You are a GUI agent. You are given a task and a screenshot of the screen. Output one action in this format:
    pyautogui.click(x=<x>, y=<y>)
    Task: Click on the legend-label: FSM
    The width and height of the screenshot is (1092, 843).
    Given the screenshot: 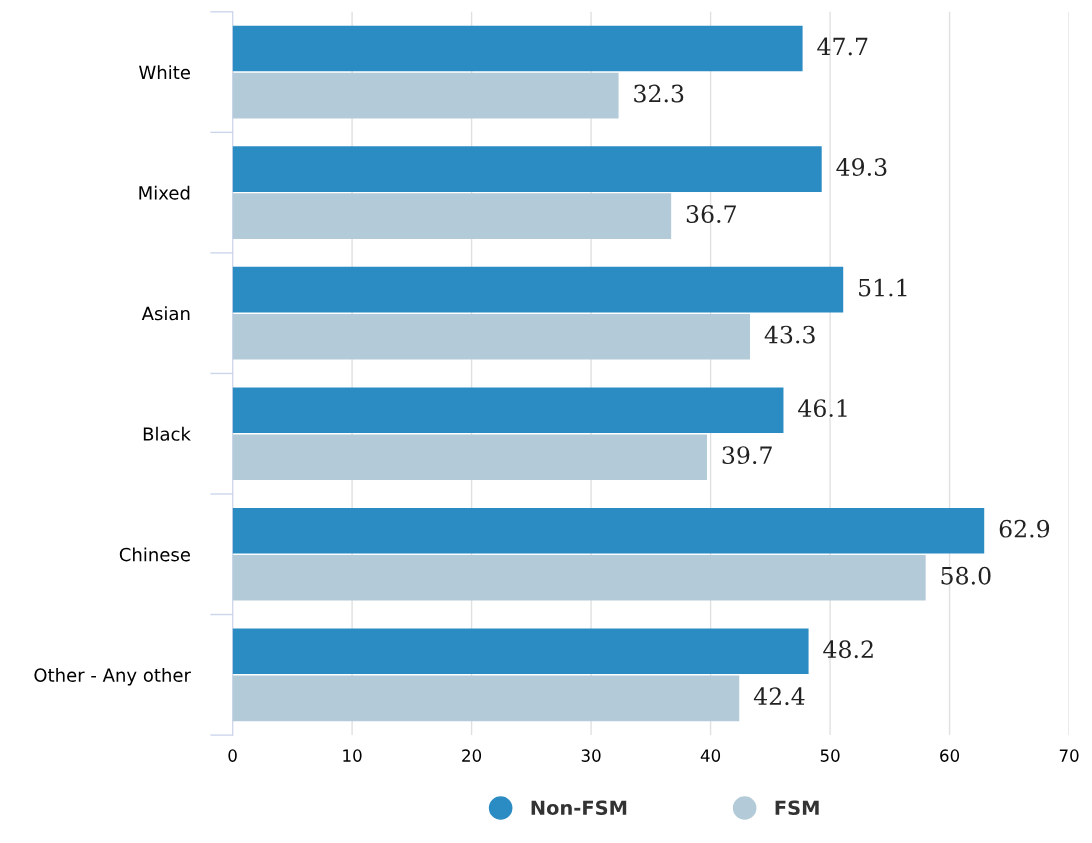 What is the action you would take?
    pyautogui.click(x=797, y=808)
    